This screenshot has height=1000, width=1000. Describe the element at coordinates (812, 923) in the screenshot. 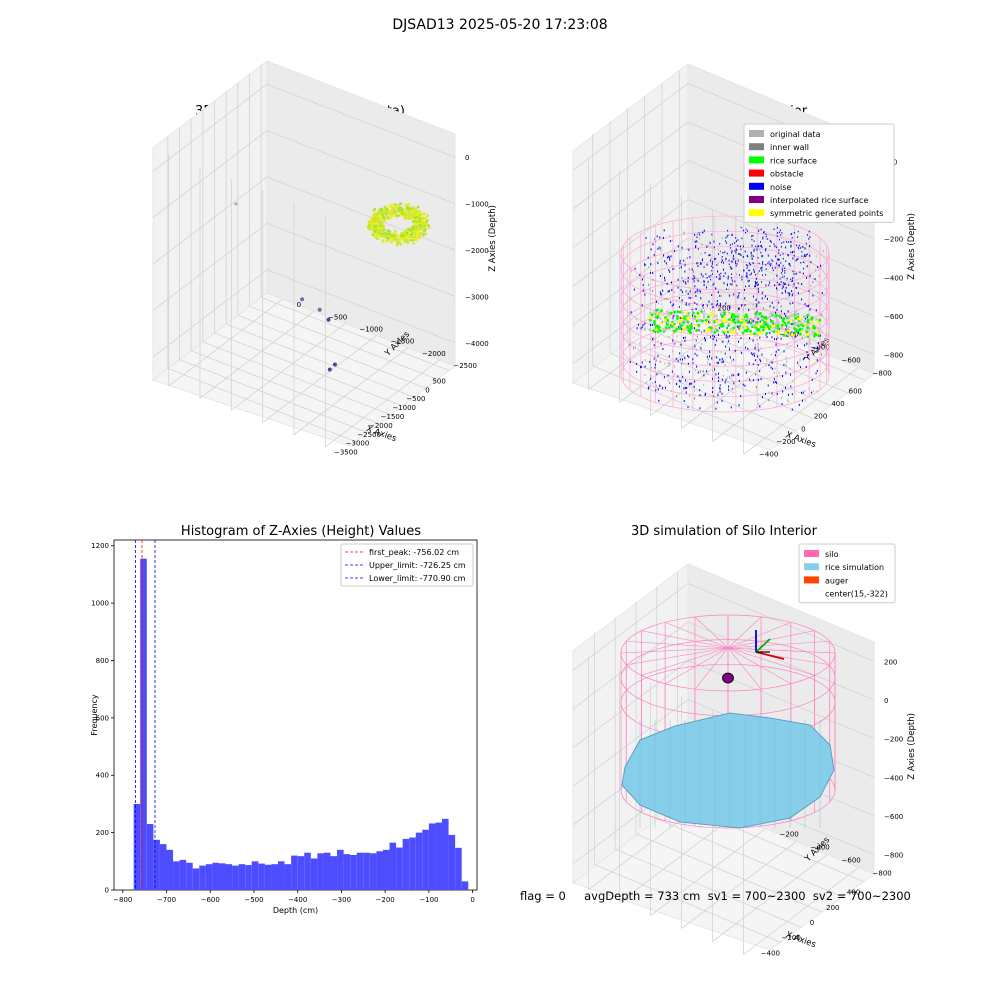

I see `sim-xtick-label: 0` at that location.